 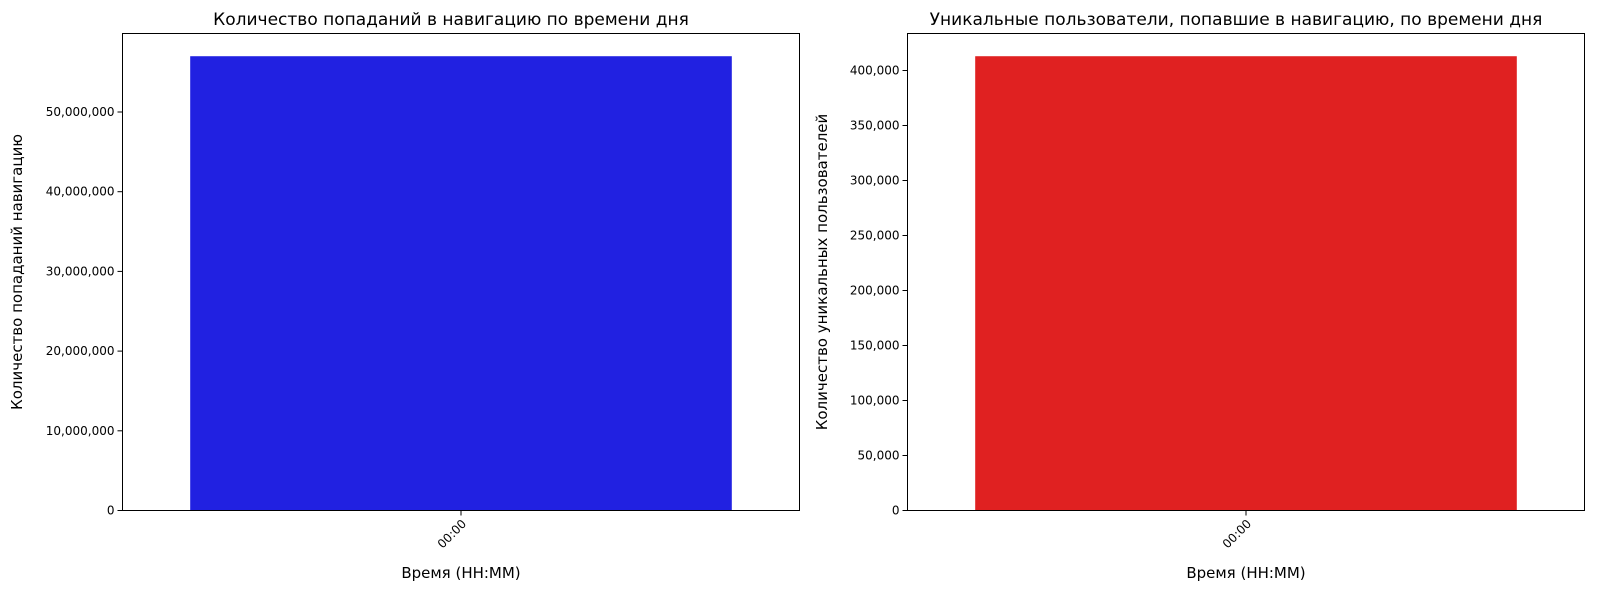 I want to click on chart-right-y-tick-label: 100,000, so click(x=875, y=401).